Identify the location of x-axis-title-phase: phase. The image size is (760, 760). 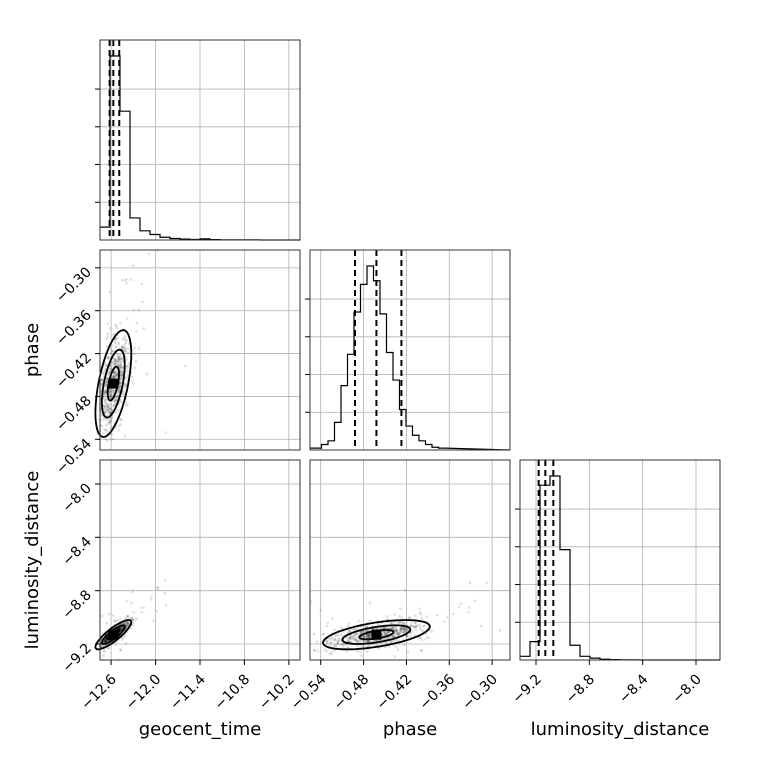
(410, 729).